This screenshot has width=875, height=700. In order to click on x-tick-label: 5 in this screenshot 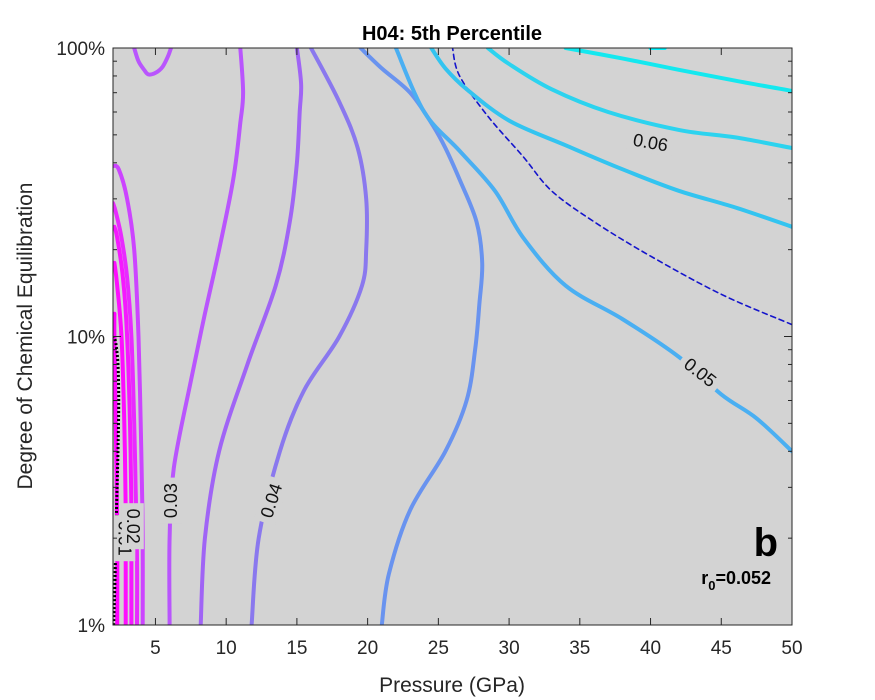, I will do `click(155, 648)`.